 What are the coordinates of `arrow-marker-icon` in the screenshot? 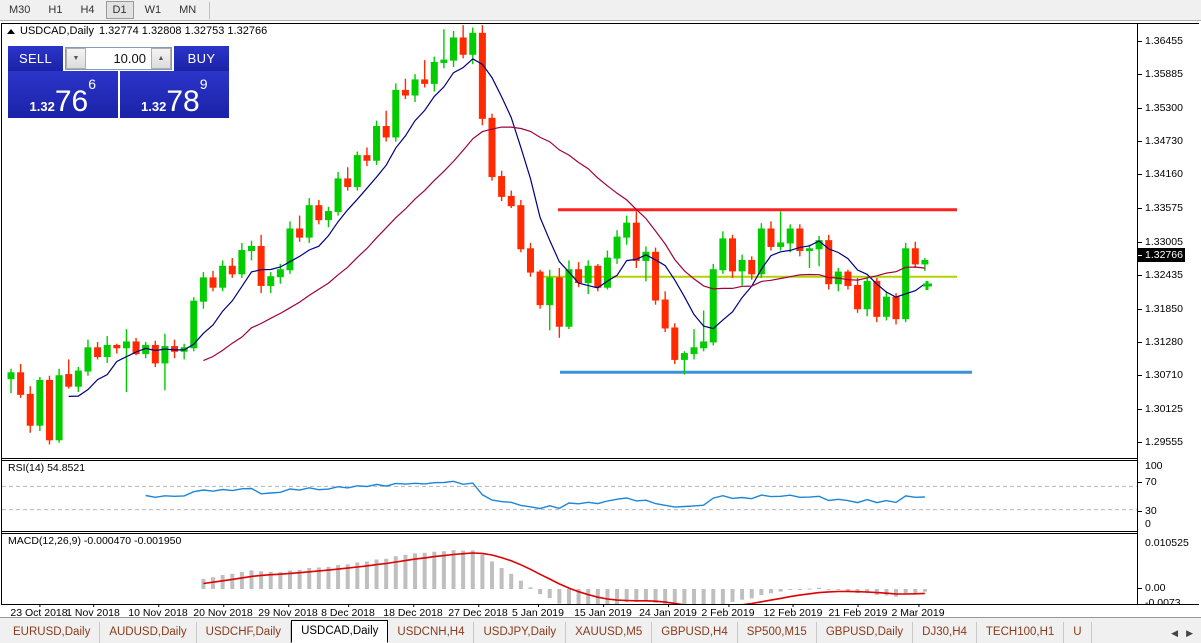 It's located at (927, 285).